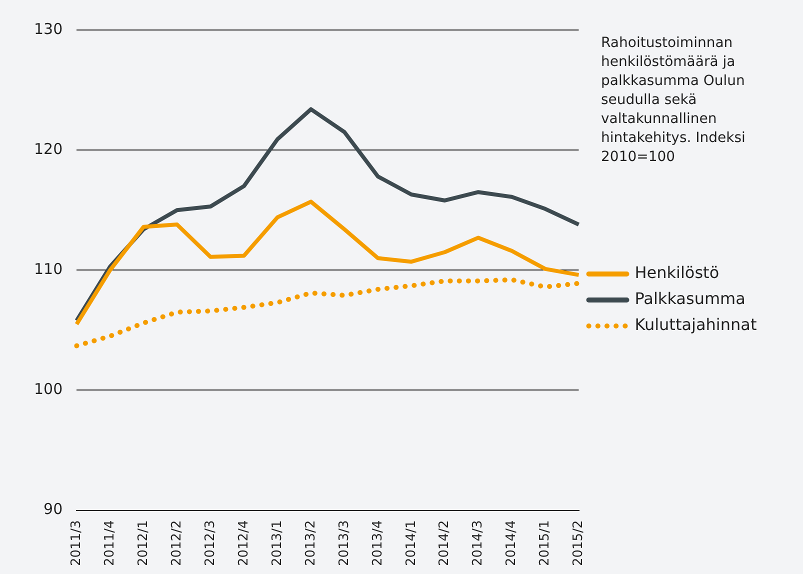 Image resolution: width=803 pixels, height=574 pixels. Describe the element at coordinates (512, 543) in the screenshot. I see `x-tick-label: 2014/4` at that location.